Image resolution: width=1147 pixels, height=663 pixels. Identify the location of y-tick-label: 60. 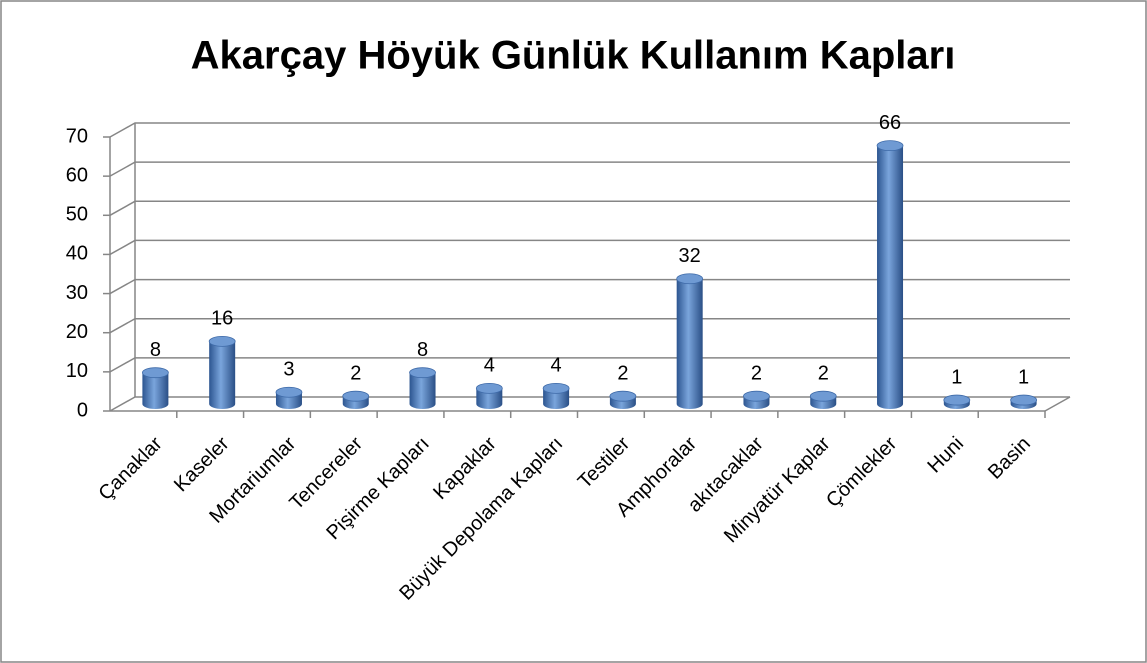
(77, 175).